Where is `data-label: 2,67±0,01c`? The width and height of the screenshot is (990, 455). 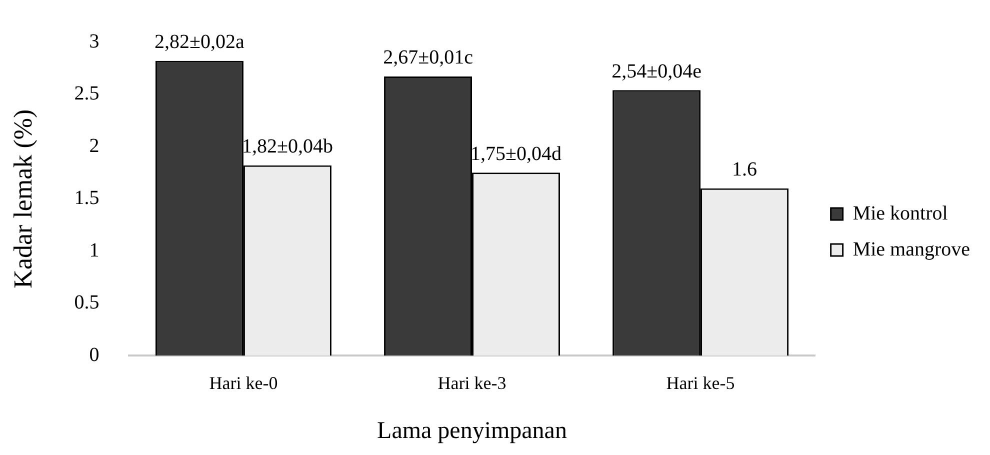 data-label: 2,67±0,01c is located at coordinates (428, 57).